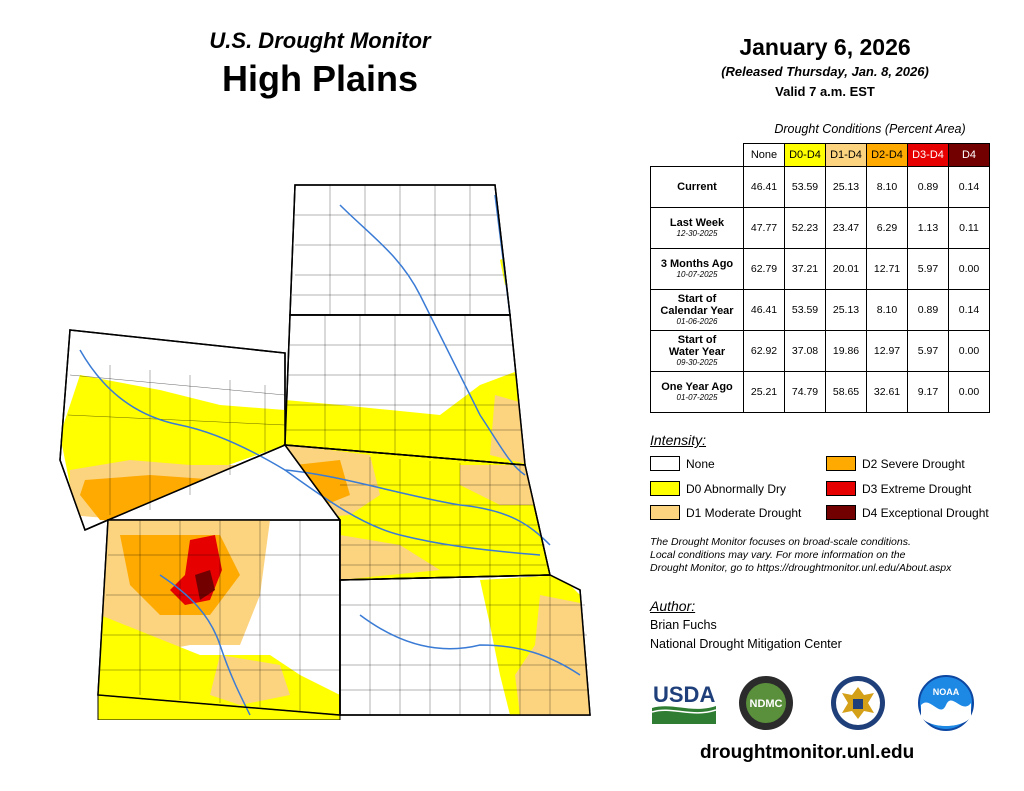 This screenshot has width=1024, height=791. I want to click on row-label: Last Week 12-30-2025, so click(697, 228).